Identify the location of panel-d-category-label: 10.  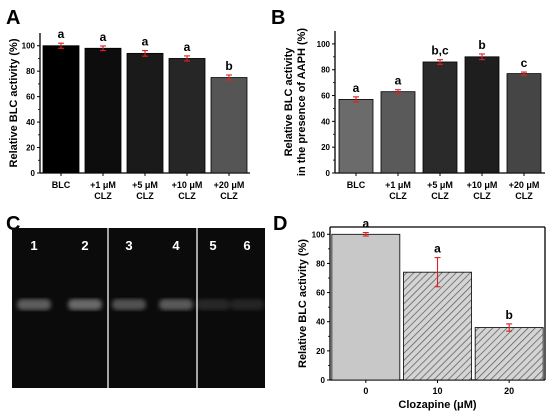
(437, 391).